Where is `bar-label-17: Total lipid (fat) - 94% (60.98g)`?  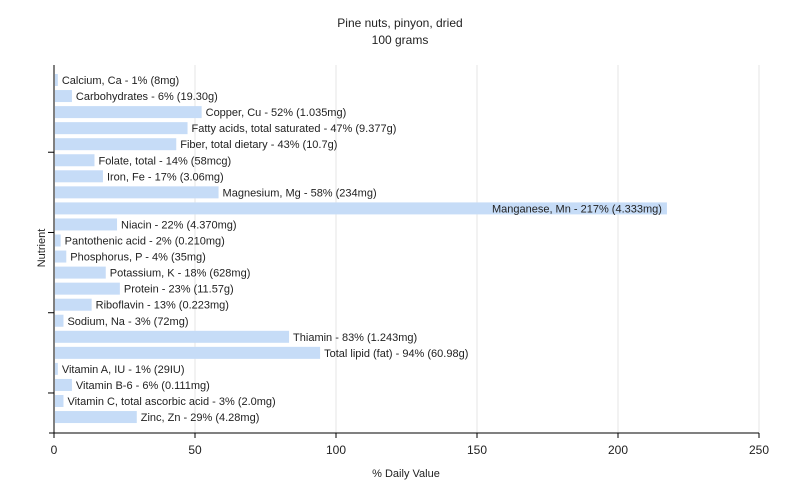
bar-label-17: Total lipid (fat) - 94% (60.98g) is located at coordinates (396, 354).